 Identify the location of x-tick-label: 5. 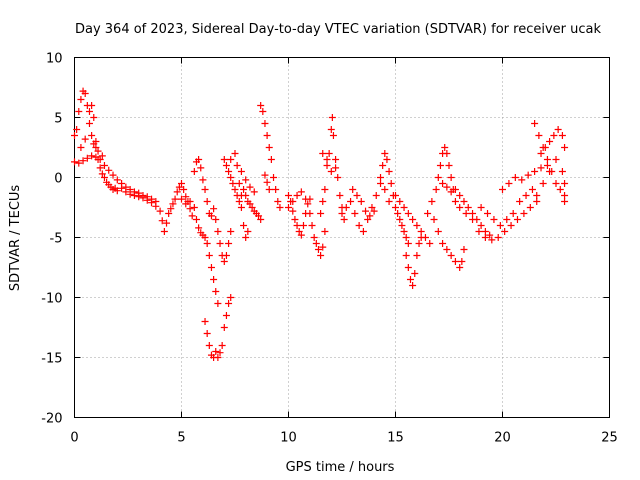
(181, 438).